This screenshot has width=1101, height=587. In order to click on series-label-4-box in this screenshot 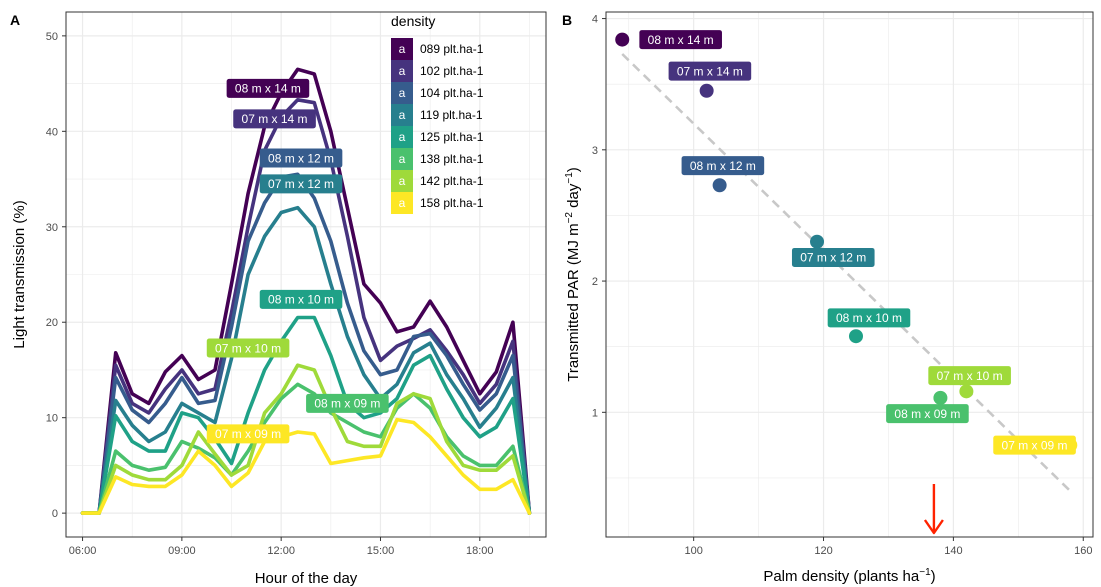, I will do `click(301, 299)`.